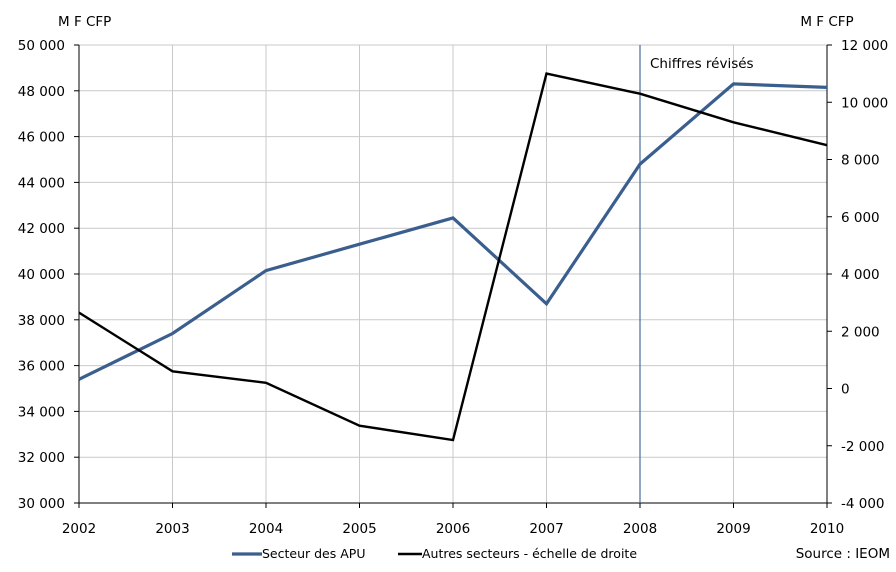  I want to click on right-y-tick-label: 12 000, so click(864, 46).